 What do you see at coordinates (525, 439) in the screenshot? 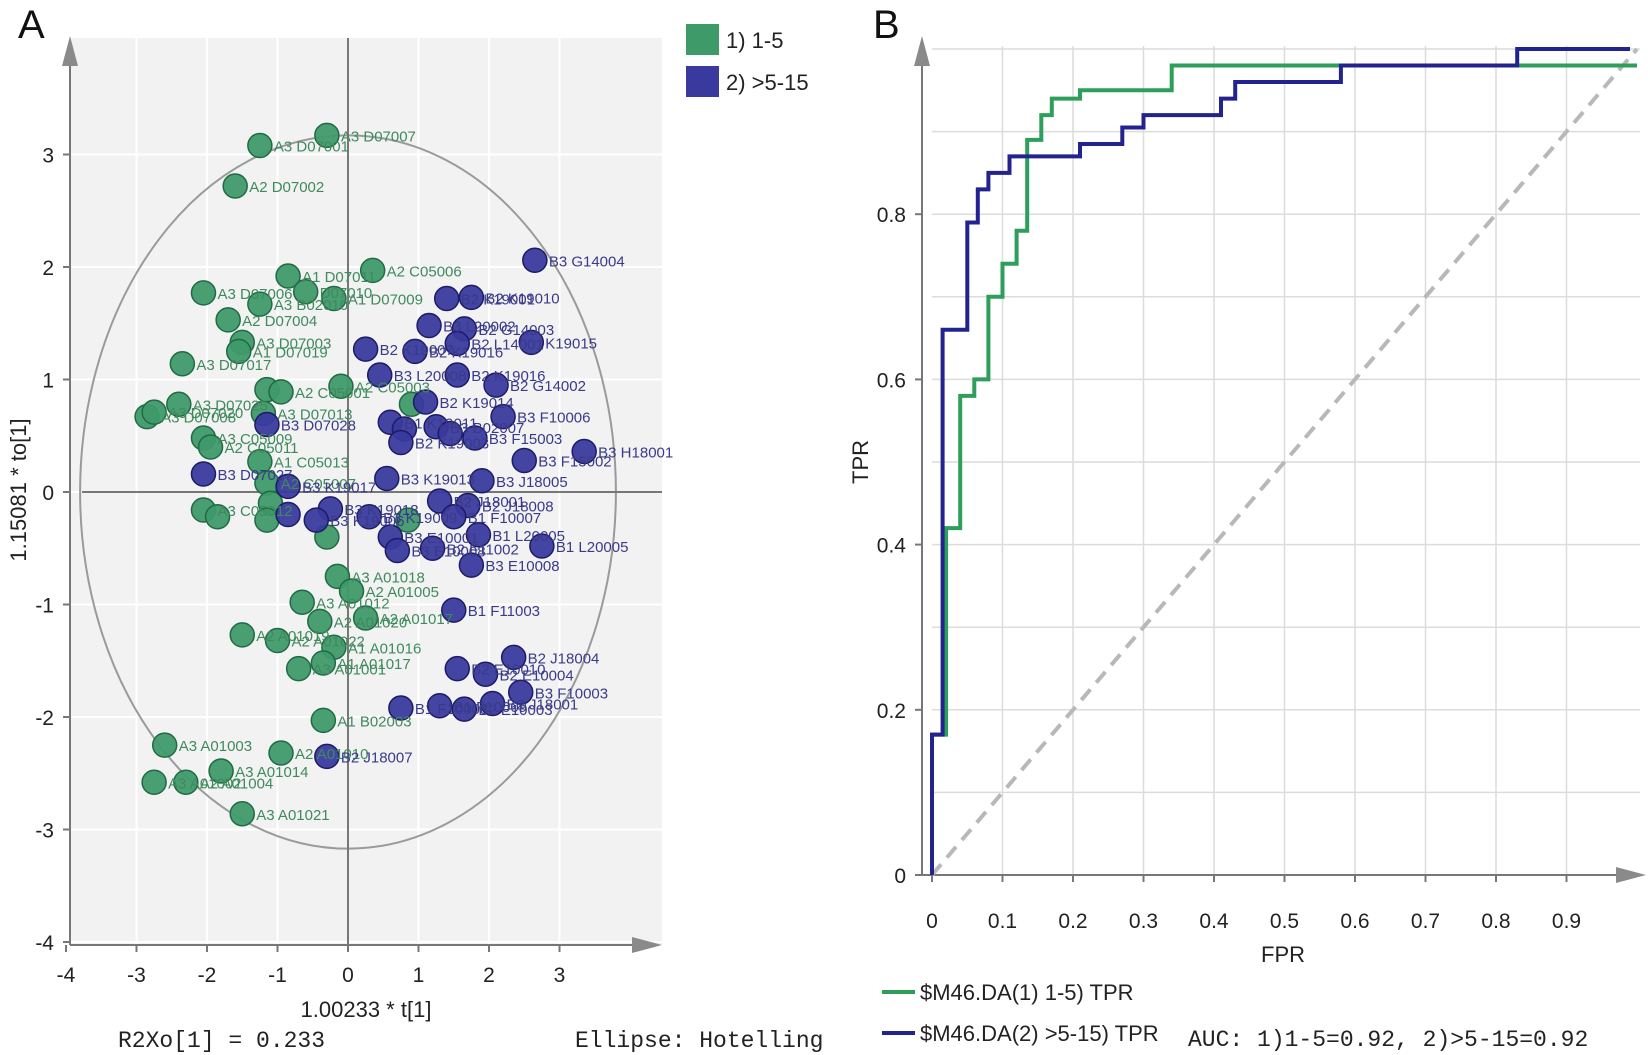
I see `scatter-point-label-s1-18: B3 F15003` at bounding box center [525, 439].